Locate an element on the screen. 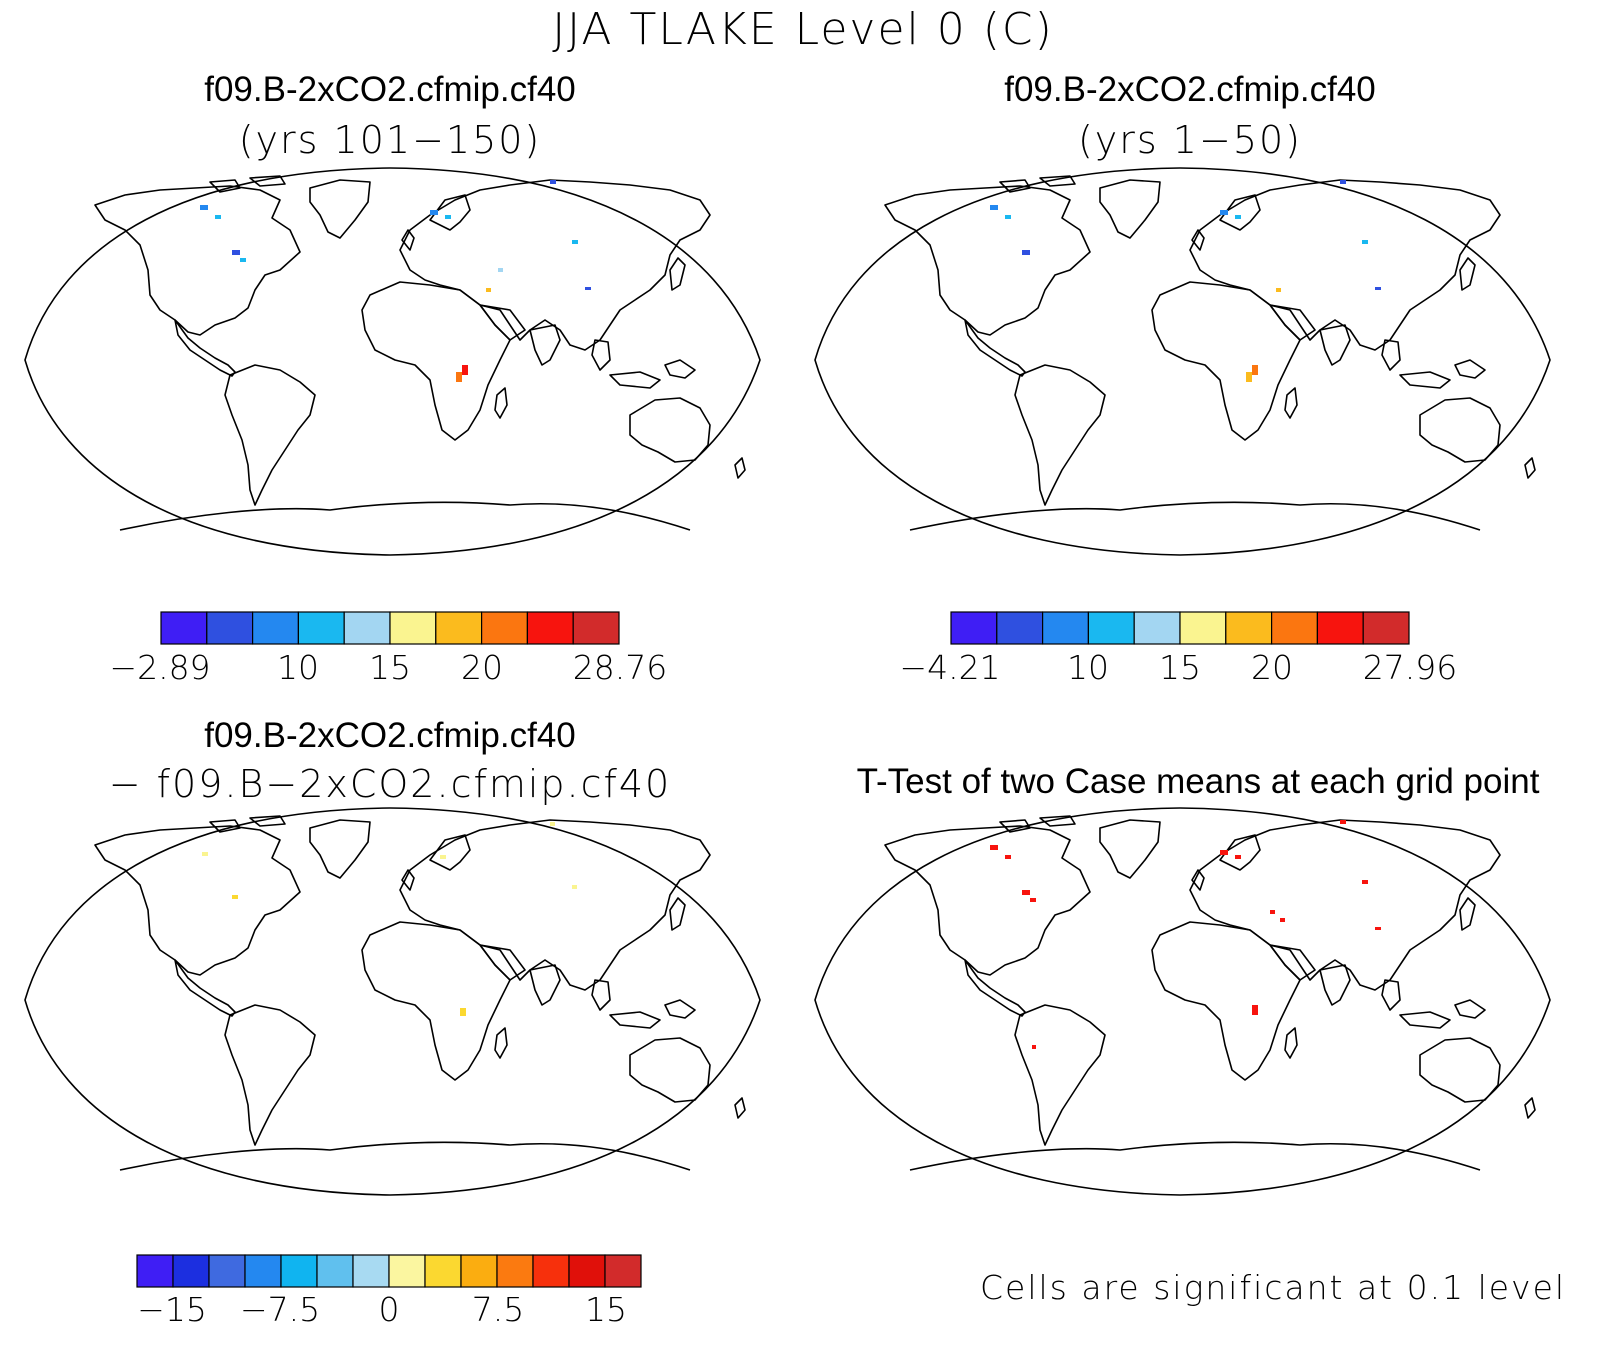 The width and height of the screenshot is (1606, 1354). panel2-case-name: f09.B-2xCO2.cfmip.cf40 is located at coordinates (1190, 89).